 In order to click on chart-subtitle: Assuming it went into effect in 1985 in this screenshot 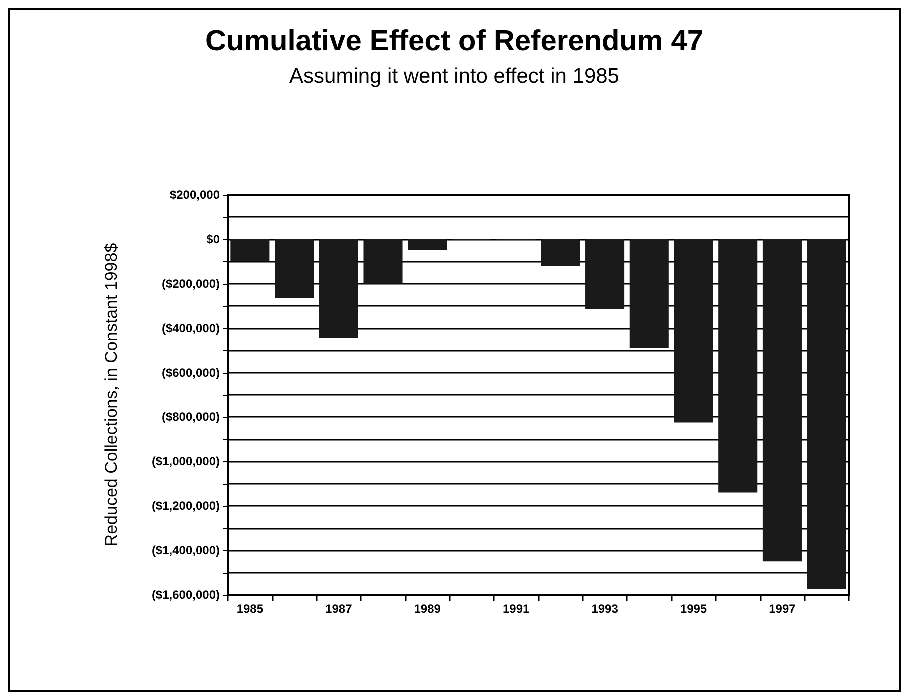, I will do `click(455, 76)`.